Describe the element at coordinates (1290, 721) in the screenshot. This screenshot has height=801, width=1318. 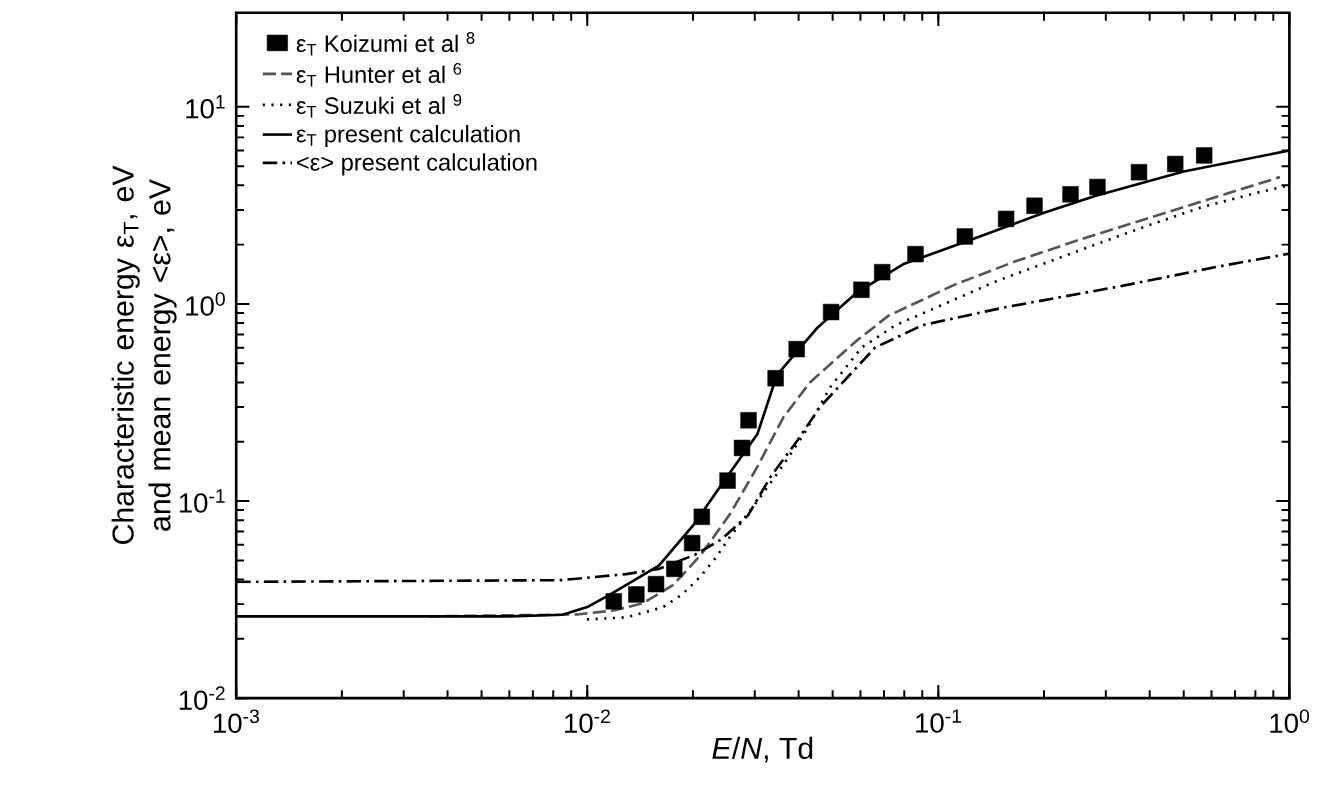
I see `x-tick-label: 10$^{0}$` at that location.